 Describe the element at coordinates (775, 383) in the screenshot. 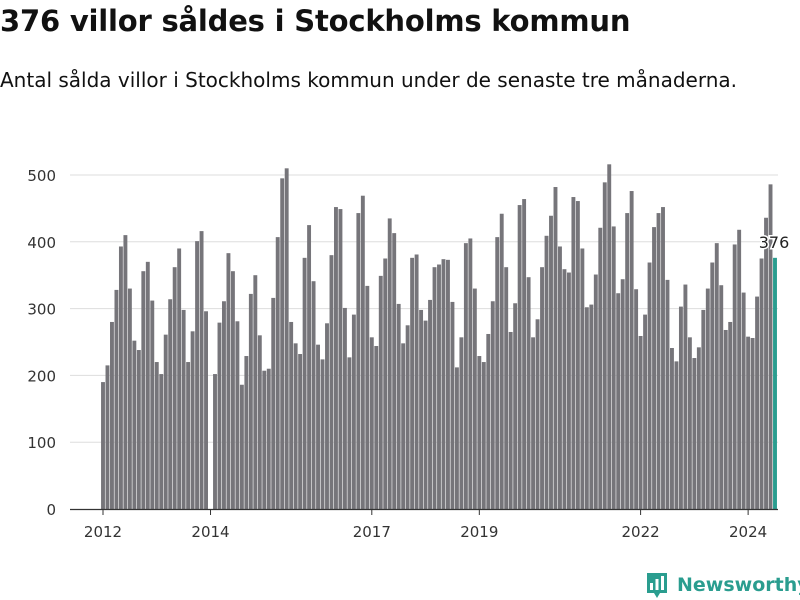

I see `bar-highlight` at that location.